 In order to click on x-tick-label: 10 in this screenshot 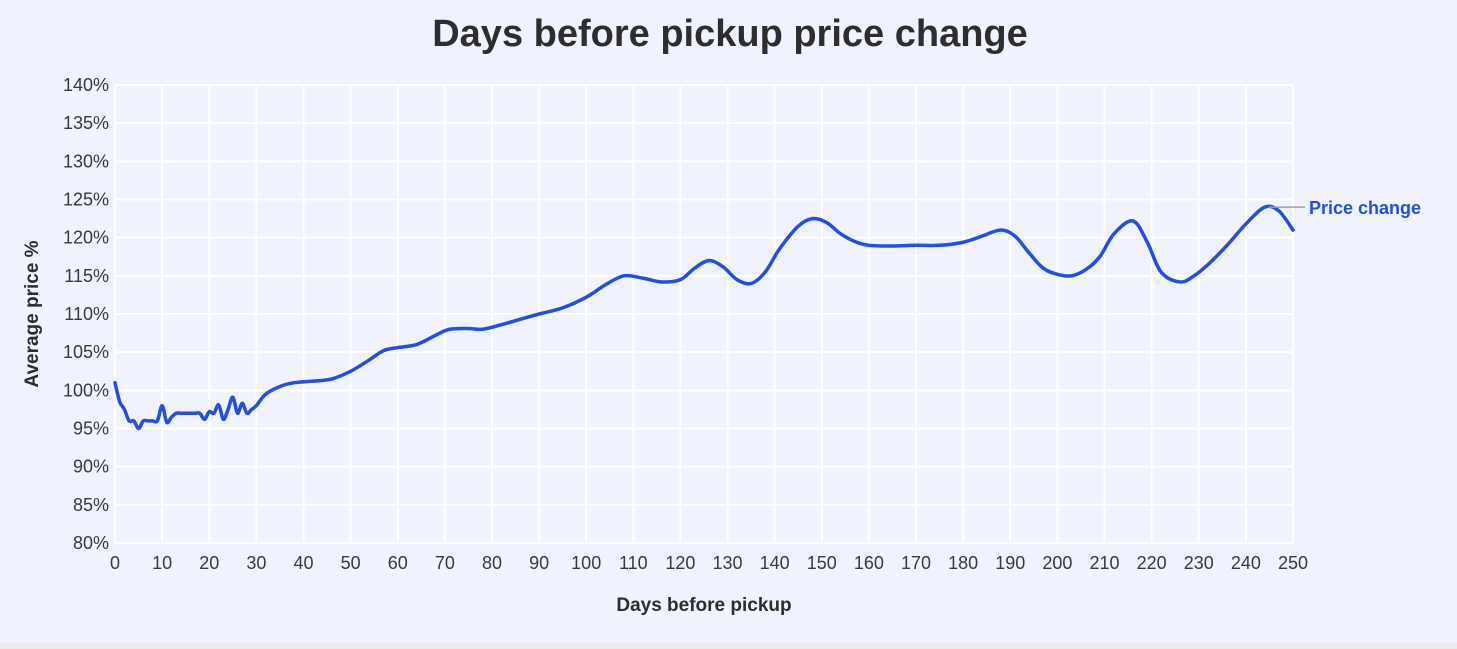, I will do `click(162, 563)`.